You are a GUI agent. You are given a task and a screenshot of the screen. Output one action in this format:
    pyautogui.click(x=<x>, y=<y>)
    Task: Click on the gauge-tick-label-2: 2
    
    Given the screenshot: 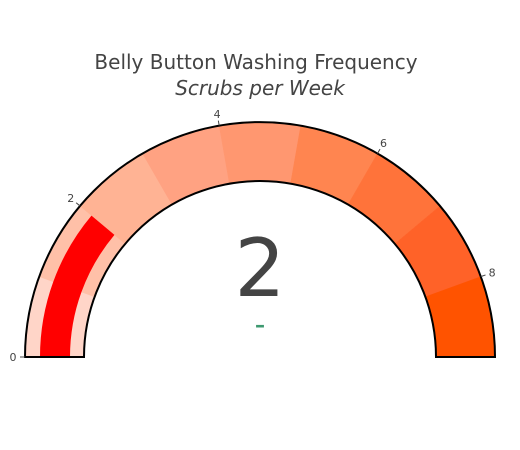 What is the action you would take?
    pyautogui.click(x=70, y=198)
    